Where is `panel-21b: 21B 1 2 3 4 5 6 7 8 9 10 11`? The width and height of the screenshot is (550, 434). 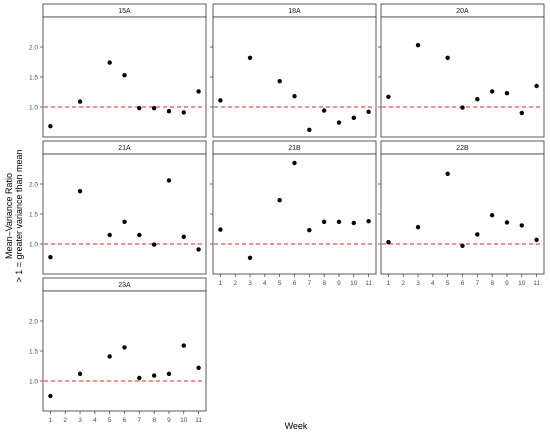 panel-21b: 21B 1 2 3 4 5 6 7 8 9 10 11 is located at coordinates (293, 213).